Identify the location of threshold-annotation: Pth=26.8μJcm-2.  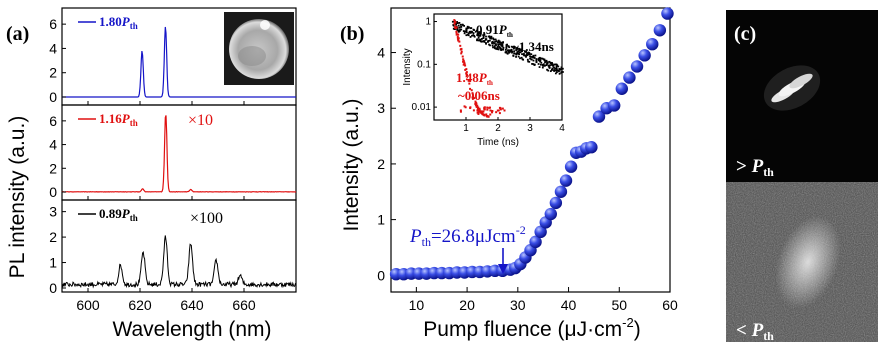
(467, 236).